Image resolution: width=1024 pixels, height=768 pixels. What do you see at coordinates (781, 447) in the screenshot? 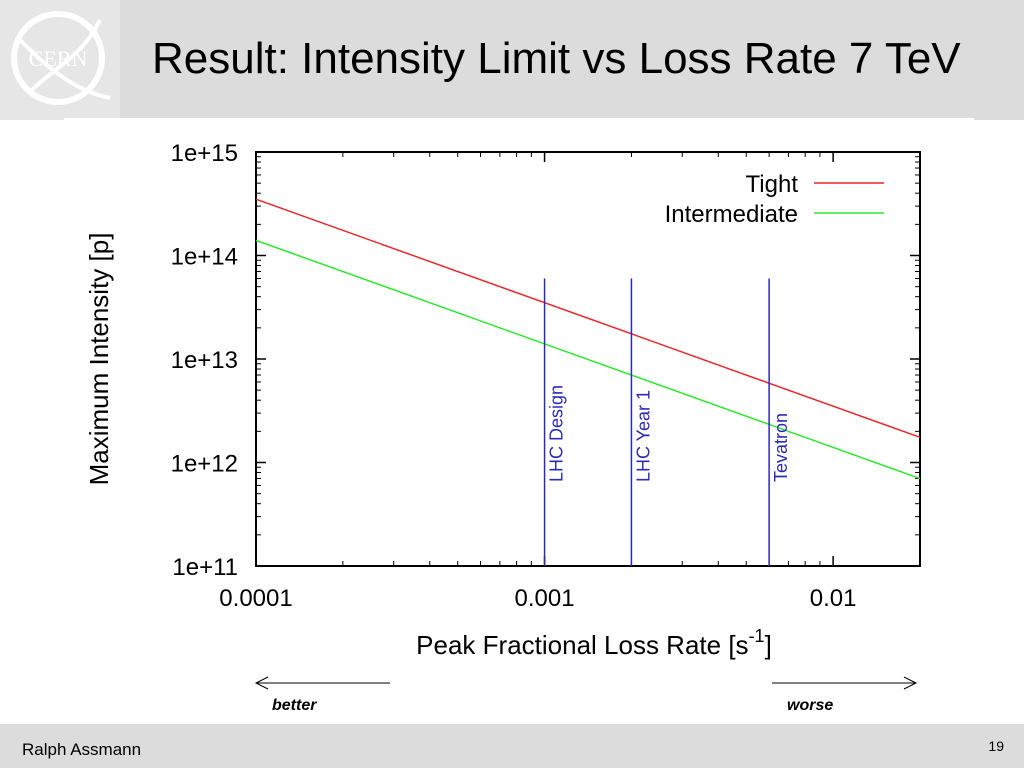
I see `vline-label: Tevatron` at bounding box center [781, 447].